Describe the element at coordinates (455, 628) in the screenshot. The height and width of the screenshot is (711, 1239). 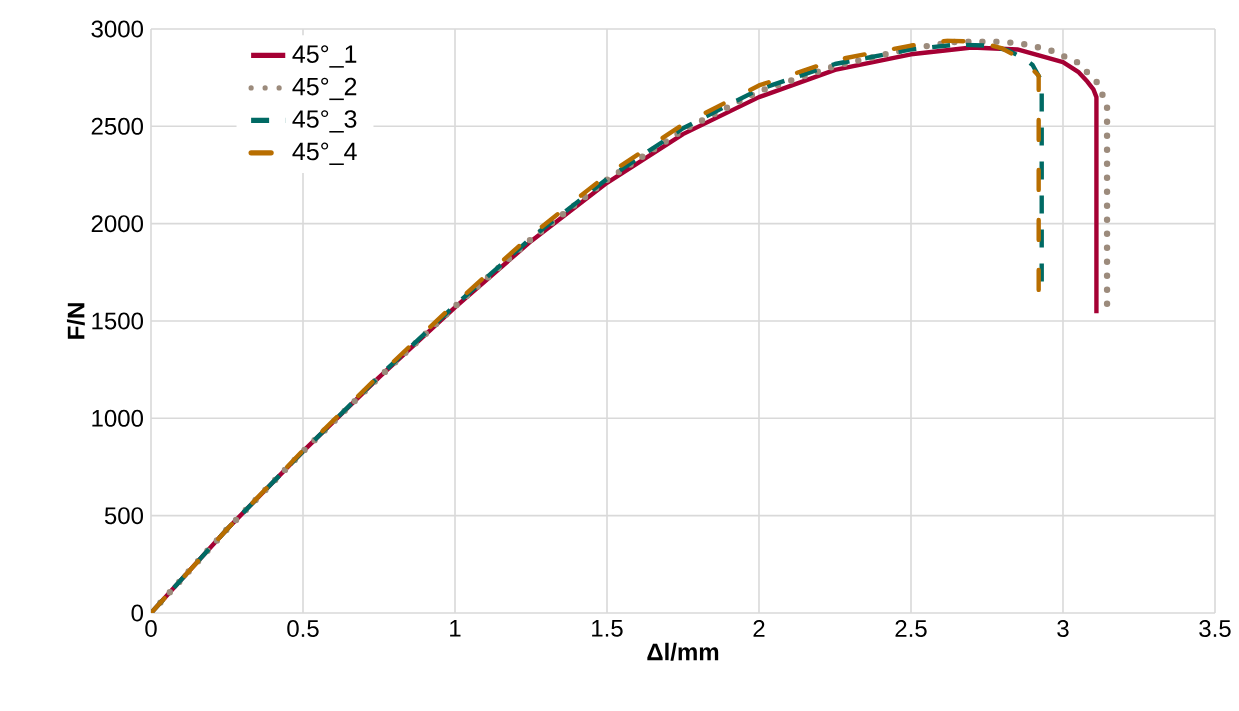
I see `x-tick-label: 1` at that location.